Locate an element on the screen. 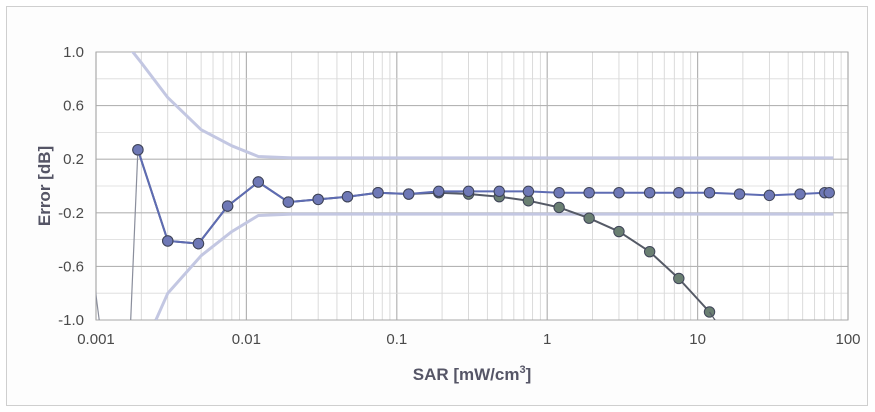  y-axis-label: Error [dB] is located at coordinates (44, 186).